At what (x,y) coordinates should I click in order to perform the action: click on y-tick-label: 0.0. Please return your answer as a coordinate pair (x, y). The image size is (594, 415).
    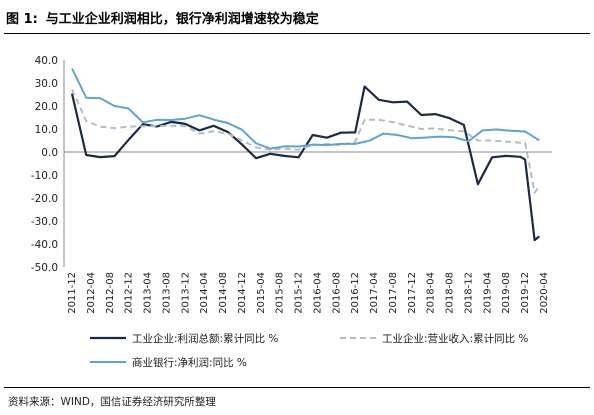
    Looking at the image, I should click on (49, 153).